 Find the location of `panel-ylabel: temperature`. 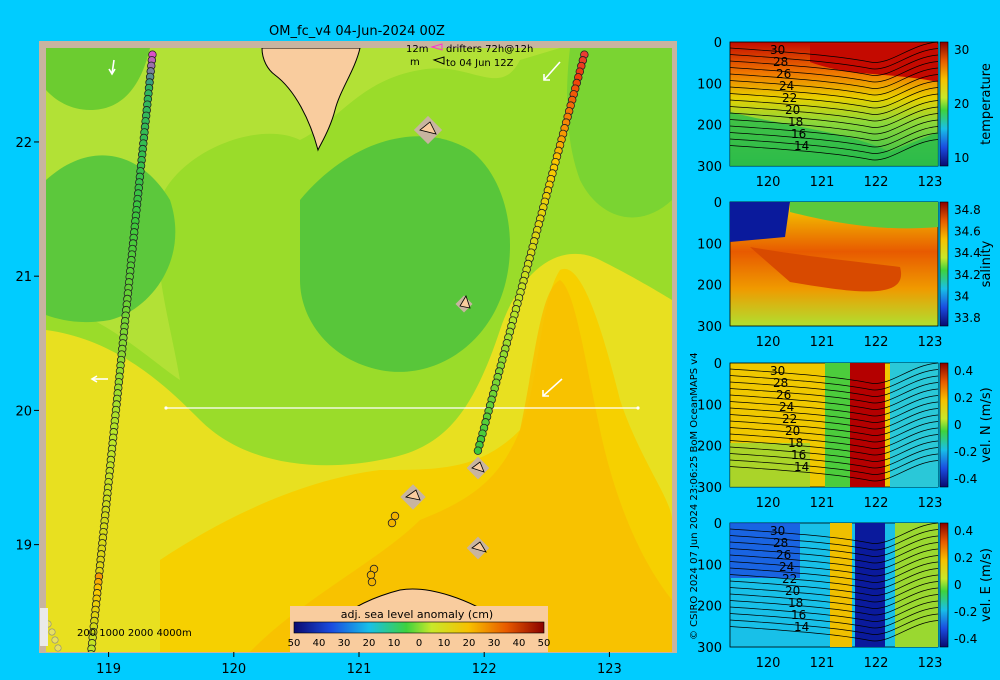

panel-ylabel: temperature is located at coordinates (986, 104).